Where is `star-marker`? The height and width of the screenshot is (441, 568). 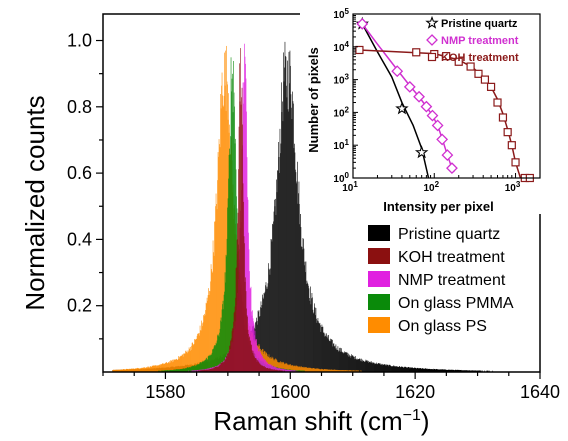 star-marker is located at coordinates (432, 22).